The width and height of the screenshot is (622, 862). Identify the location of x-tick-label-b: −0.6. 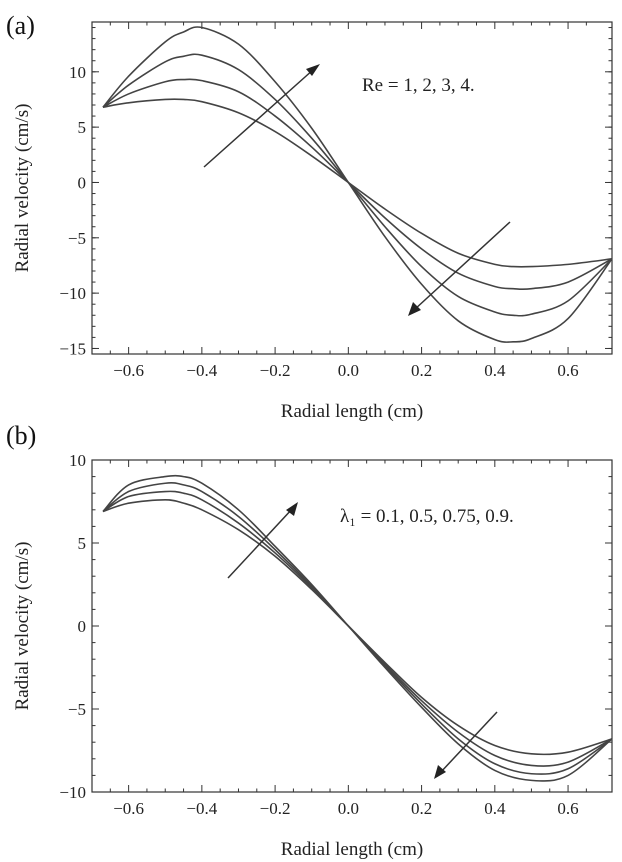
(128, 808).